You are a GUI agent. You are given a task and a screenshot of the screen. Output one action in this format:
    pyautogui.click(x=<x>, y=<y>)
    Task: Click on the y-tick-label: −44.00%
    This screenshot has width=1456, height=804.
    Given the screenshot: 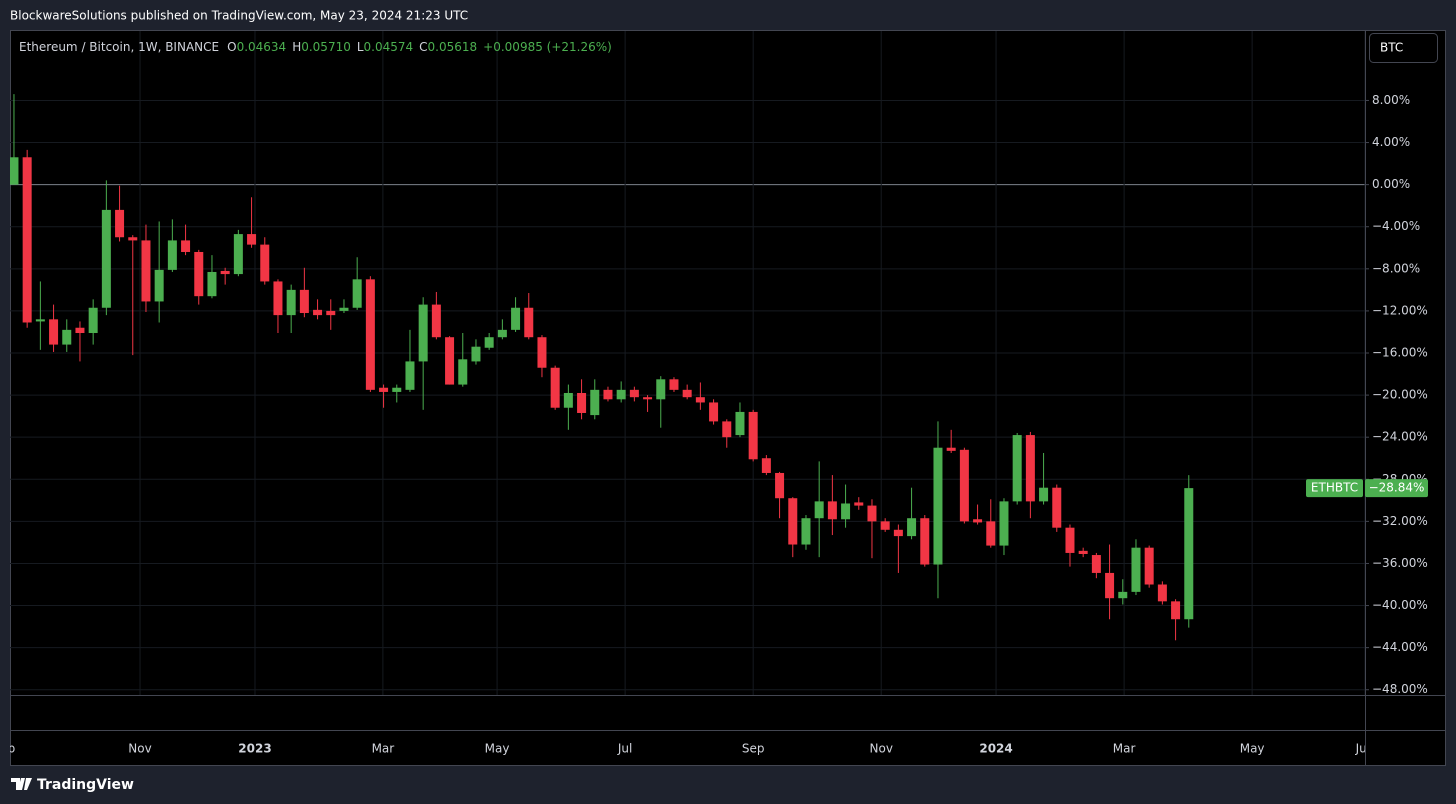 What is the action you would take?
    pyautogui.click(x=1400, y=647)
    